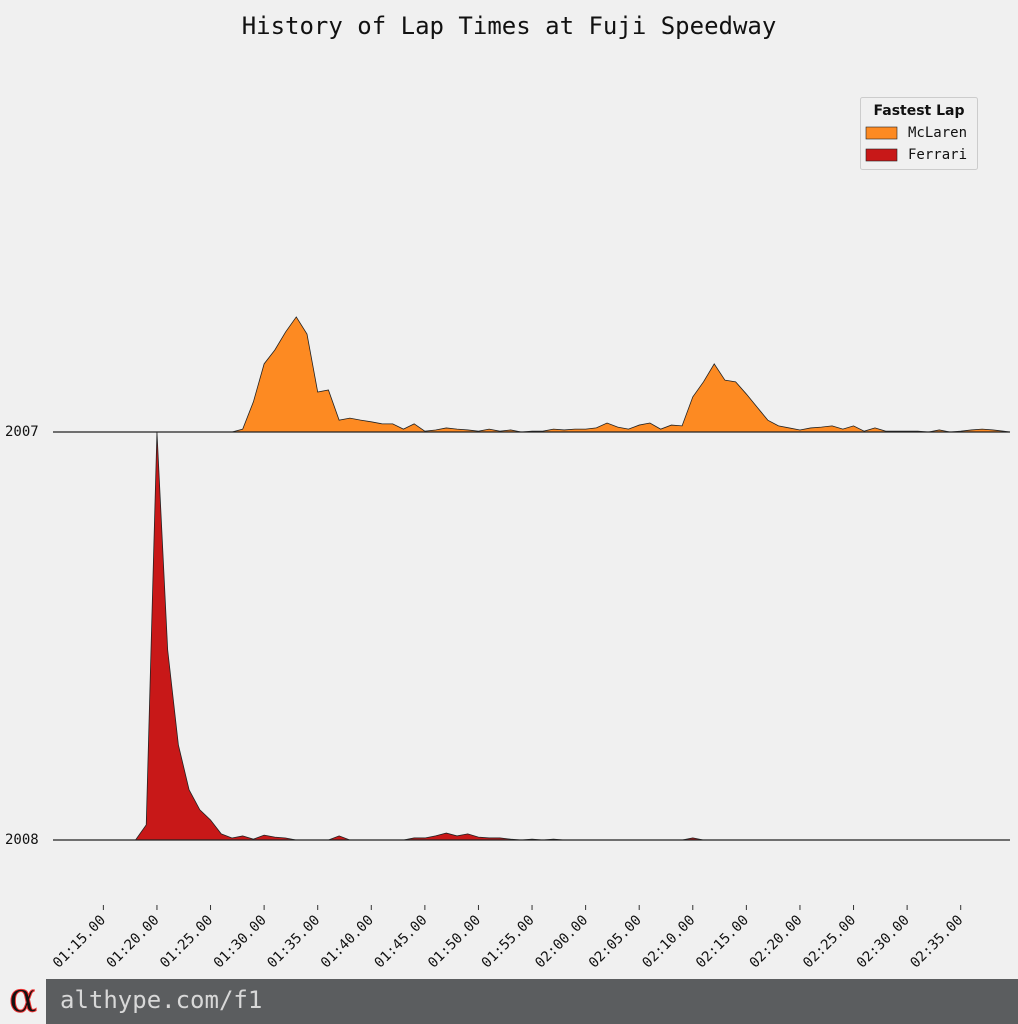  I want to click on legend-label: McLaren, so click(937, 133).